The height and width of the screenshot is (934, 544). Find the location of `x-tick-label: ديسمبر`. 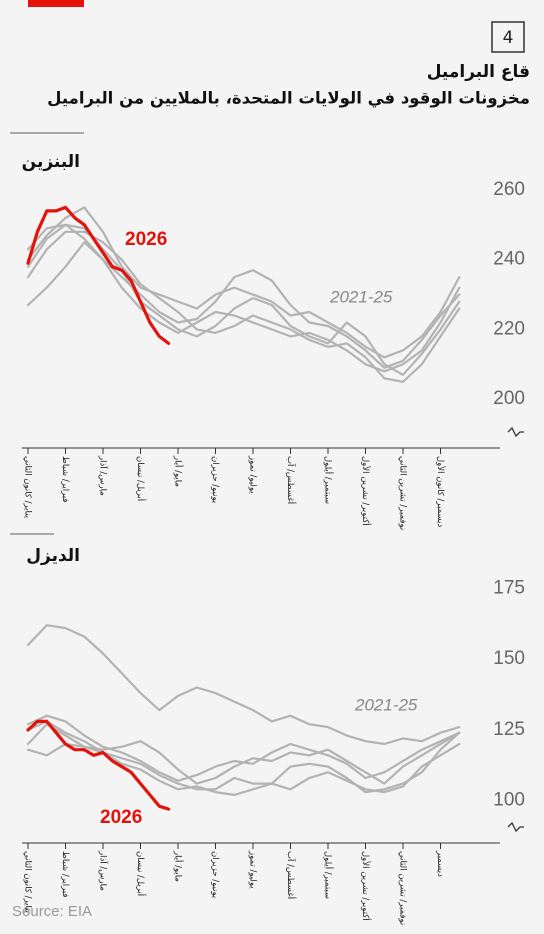

x-tick-label: ديسمبر is located at coordinates (440, 863).